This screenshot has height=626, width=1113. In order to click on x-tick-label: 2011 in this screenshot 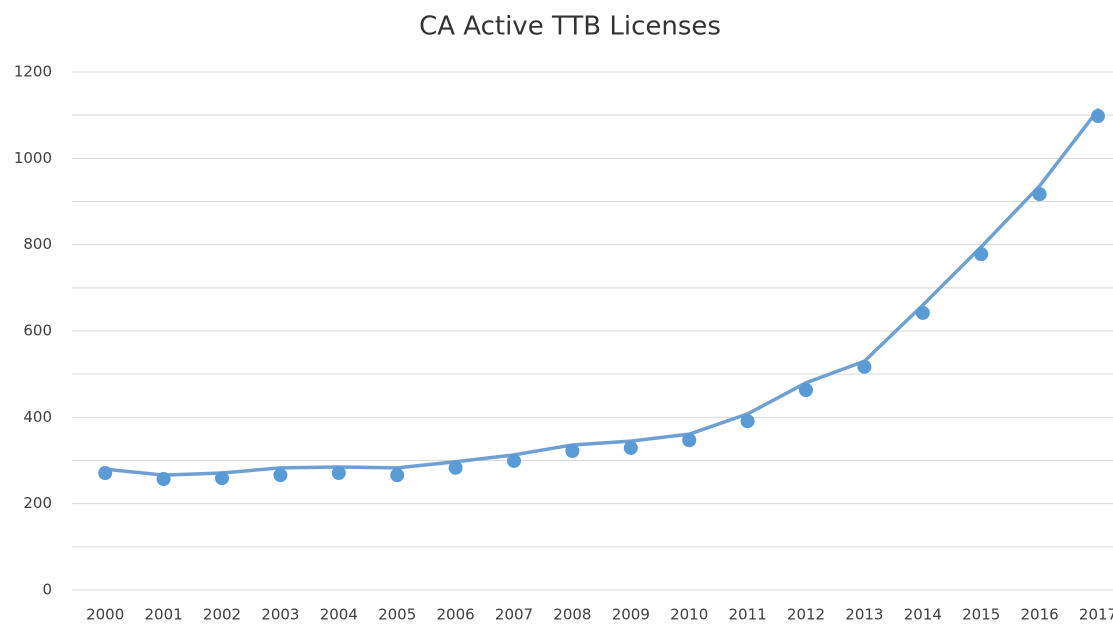, I will do `click(748, 615)`.